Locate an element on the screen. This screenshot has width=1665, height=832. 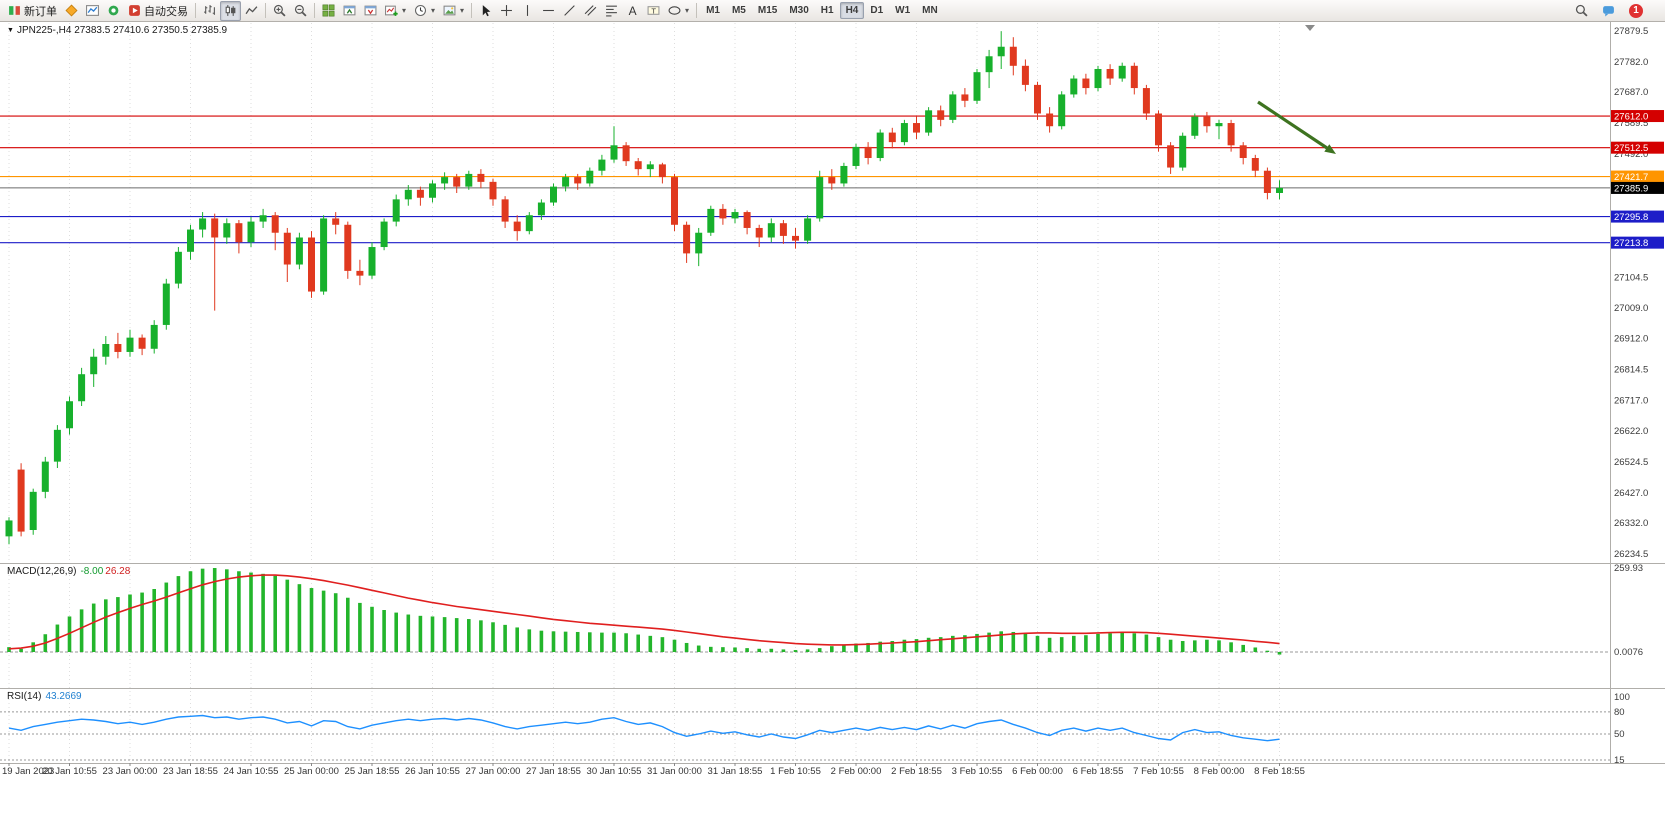
svg-text: 26912.0 is located at coordinates (1631, 339).